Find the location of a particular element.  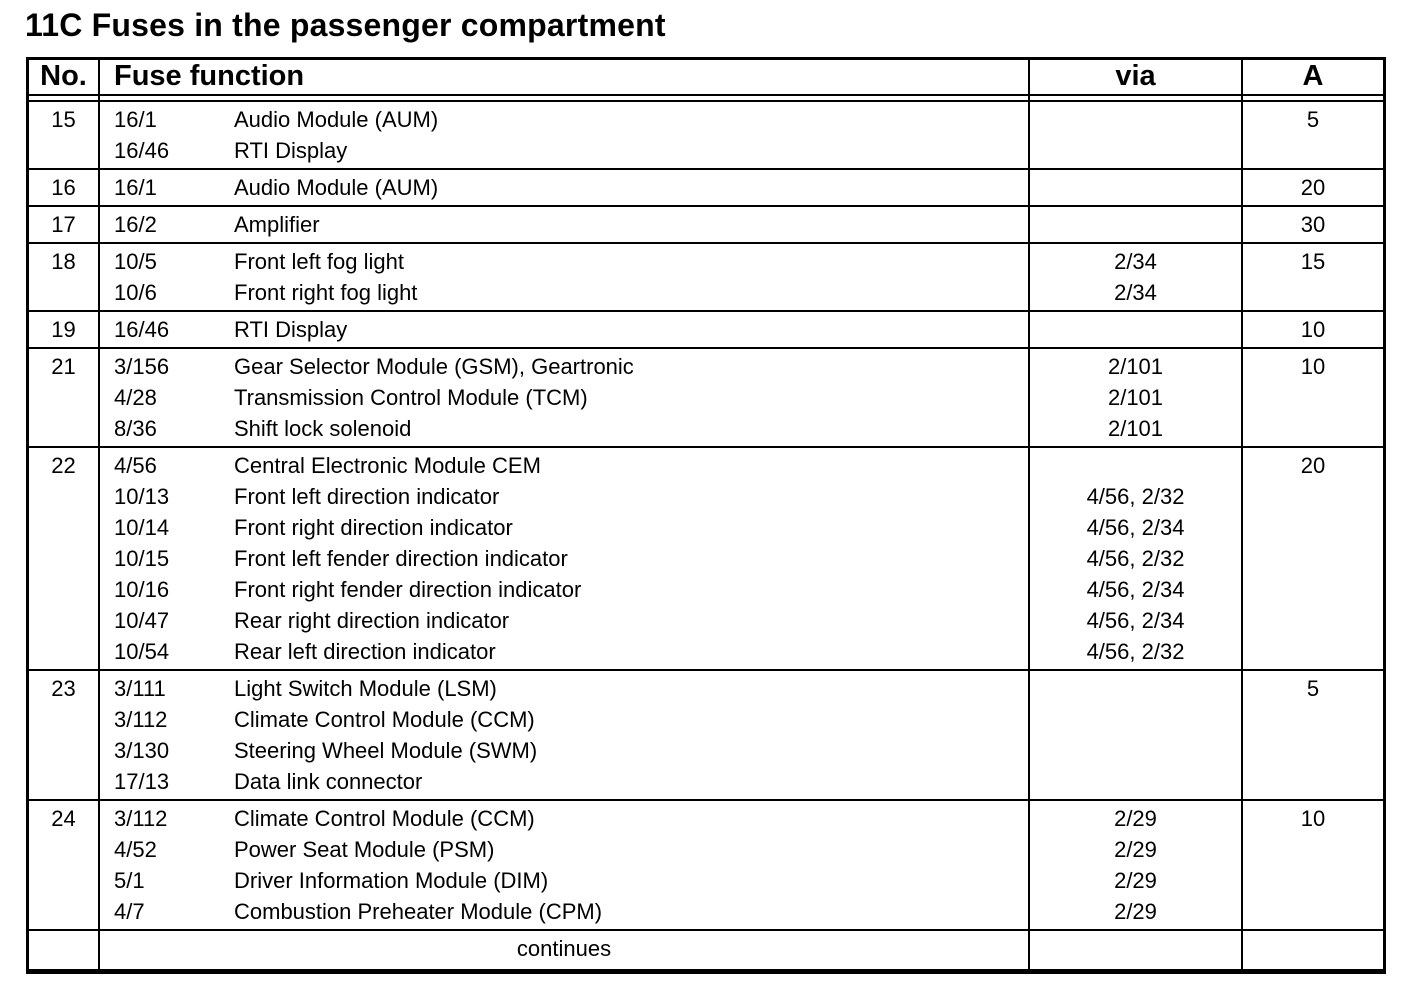

fuse-function-line: 10/54 Rear left direction indicator is located at coordinates (564, 651).